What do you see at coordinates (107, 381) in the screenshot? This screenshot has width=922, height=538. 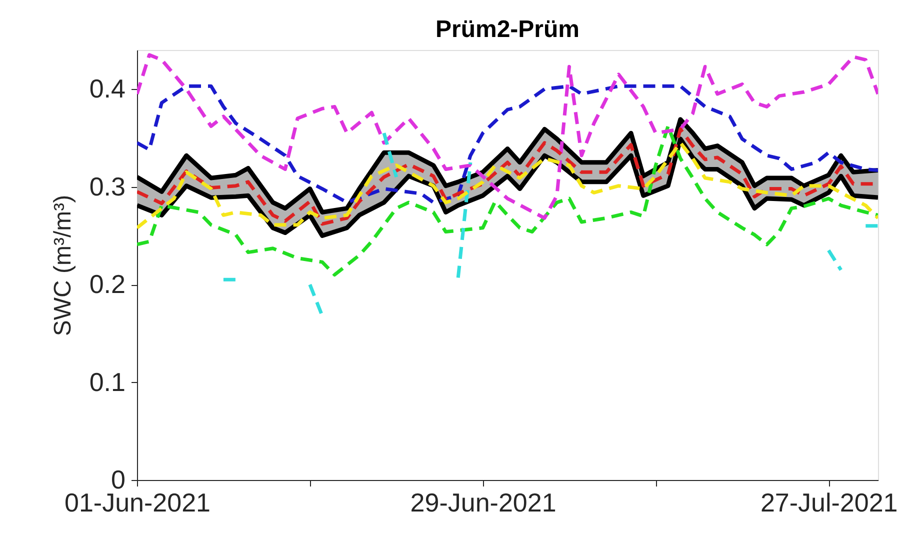 I see `y-tick-label: 0.1` at bounding box center [107, 381].